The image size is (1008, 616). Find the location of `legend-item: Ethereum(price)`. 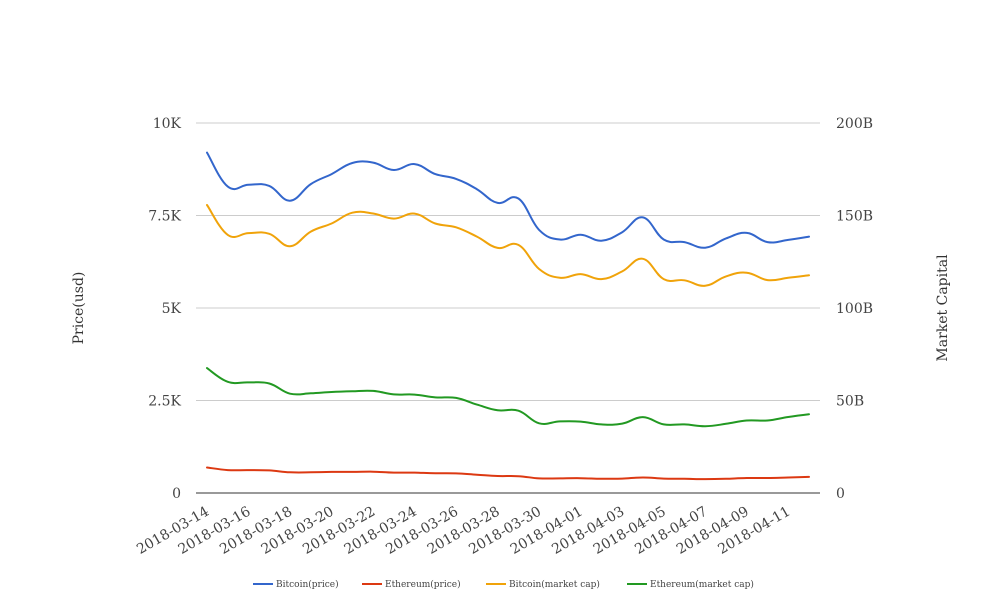

legend-item: Ethereum(price) is located at coordinates (411, 584).